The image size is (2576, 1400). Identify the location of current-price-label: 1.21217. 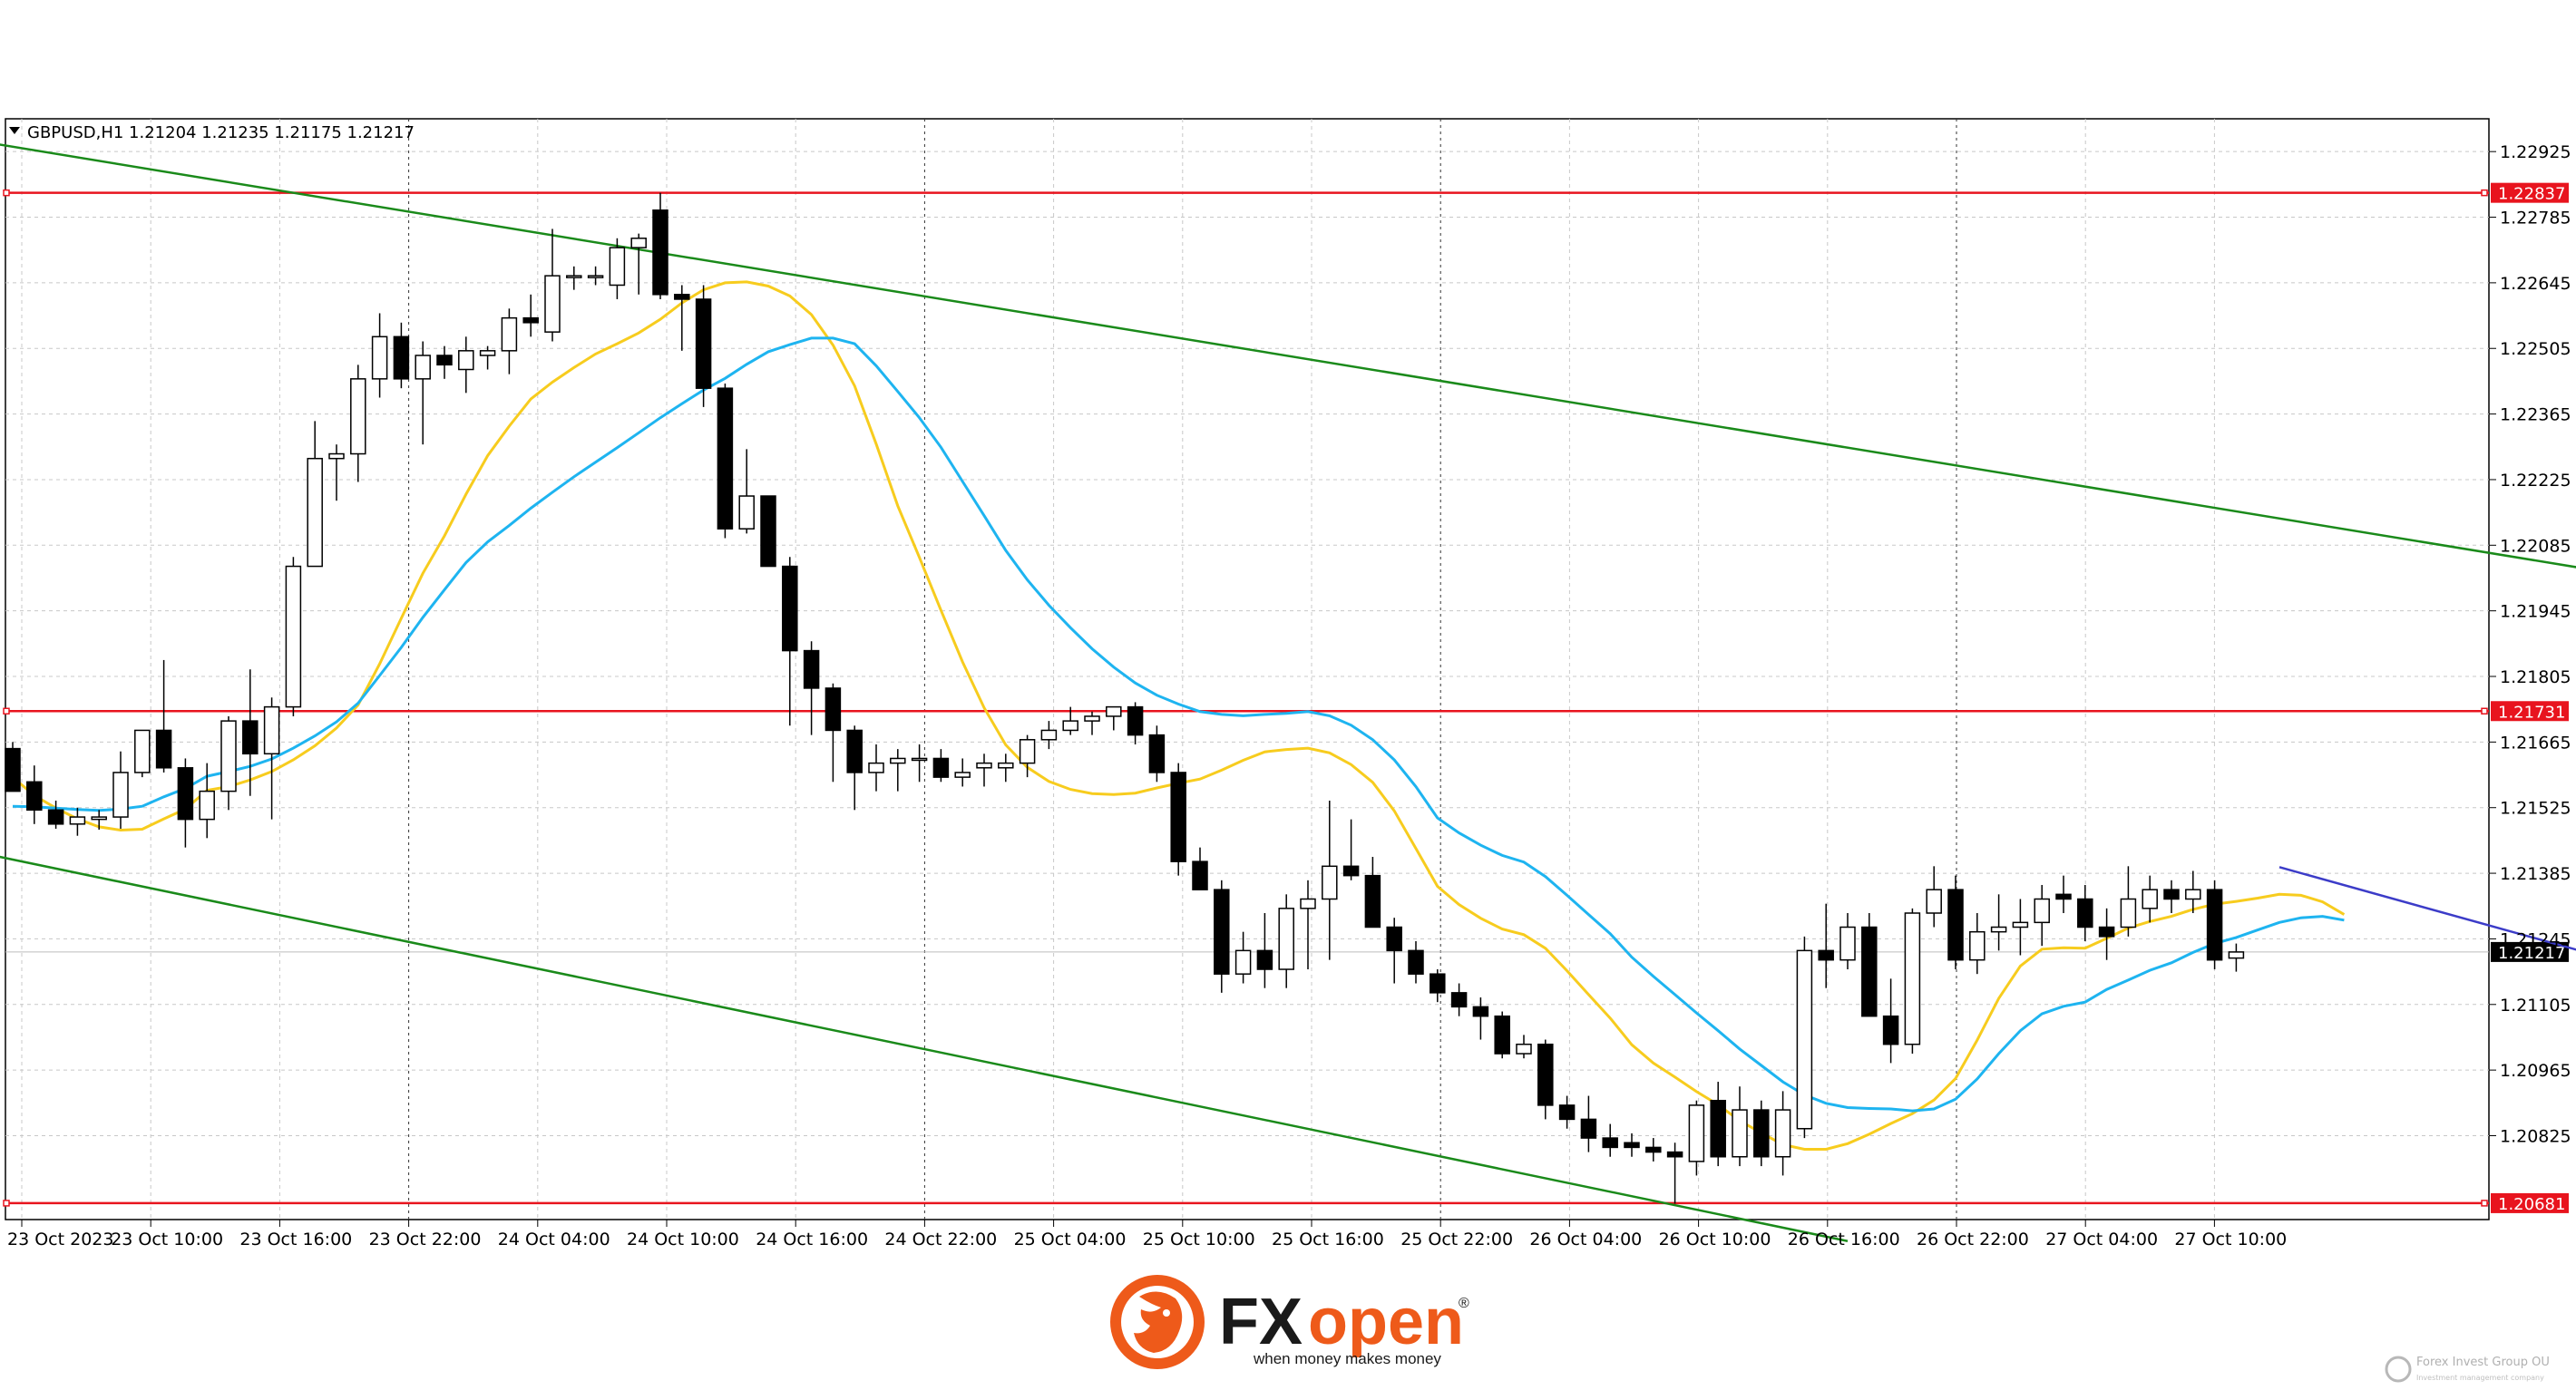
(2531, 953).